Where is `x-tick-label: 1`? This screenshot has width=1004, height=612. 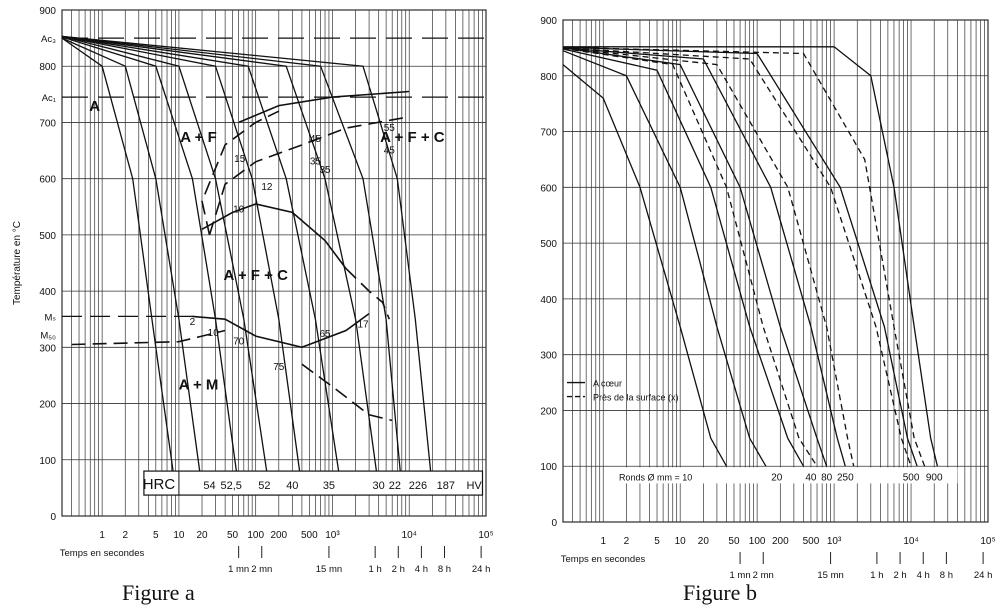 x-tick-label: 1 is located at coordinates (603, 541).